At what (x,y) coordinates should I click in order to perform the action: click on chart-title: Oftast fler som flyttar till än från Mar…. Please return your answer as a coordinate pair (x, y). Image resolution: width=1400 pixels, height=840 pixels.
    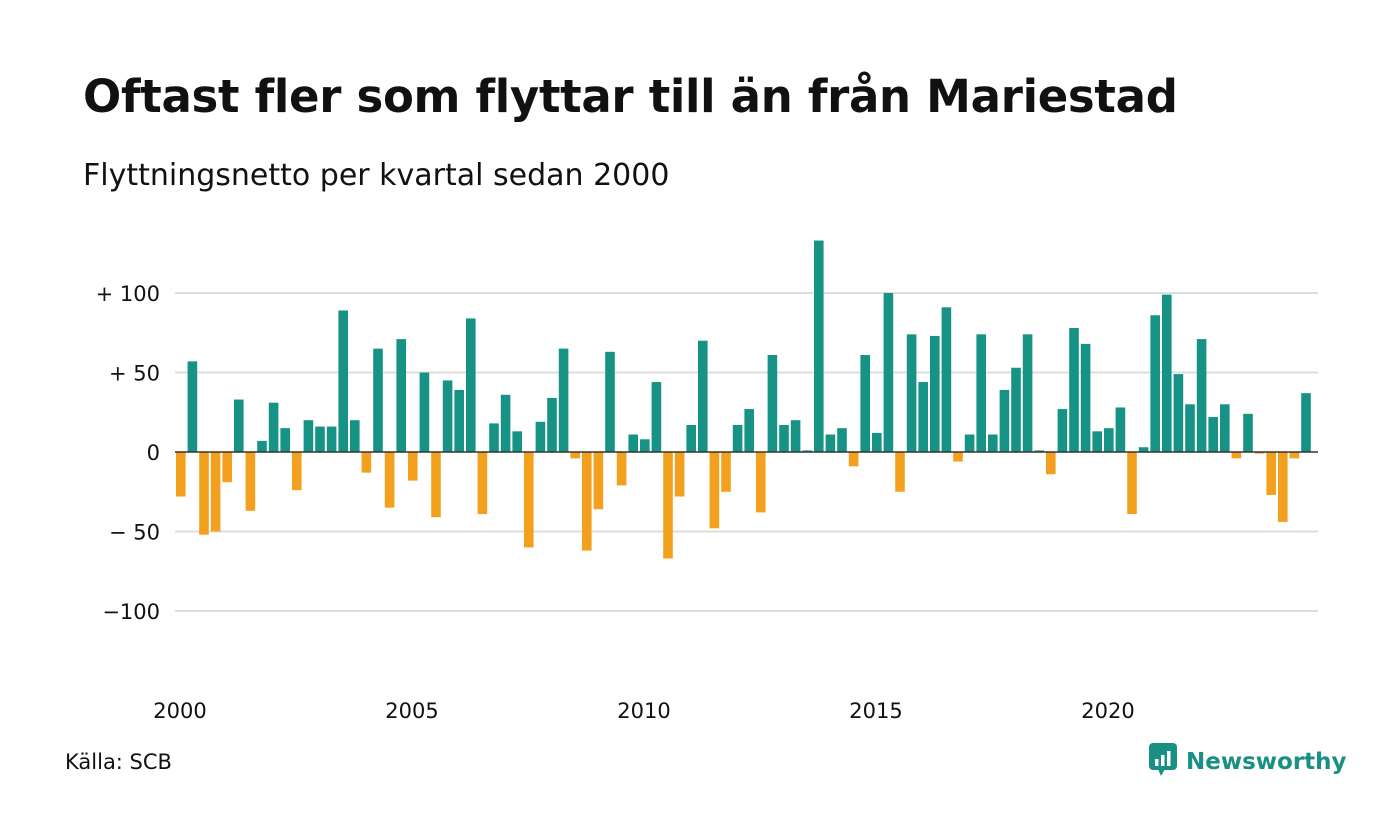
    Looking at the image, I should click on (630, 96).